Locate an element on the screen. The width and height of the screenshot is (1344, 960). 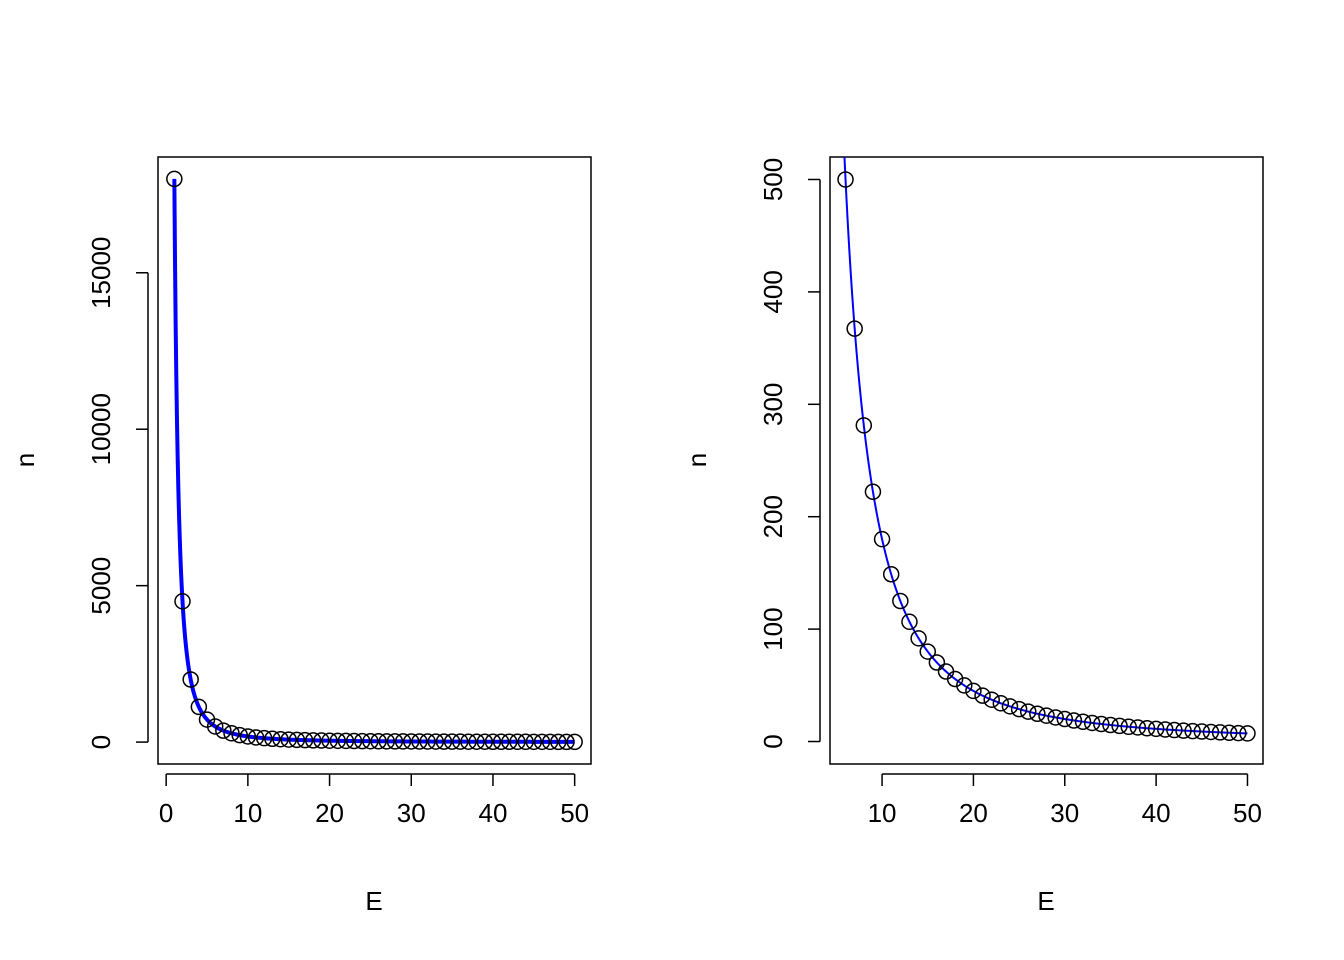
left-x-axis-title: E is located at coordinates (373, 901).